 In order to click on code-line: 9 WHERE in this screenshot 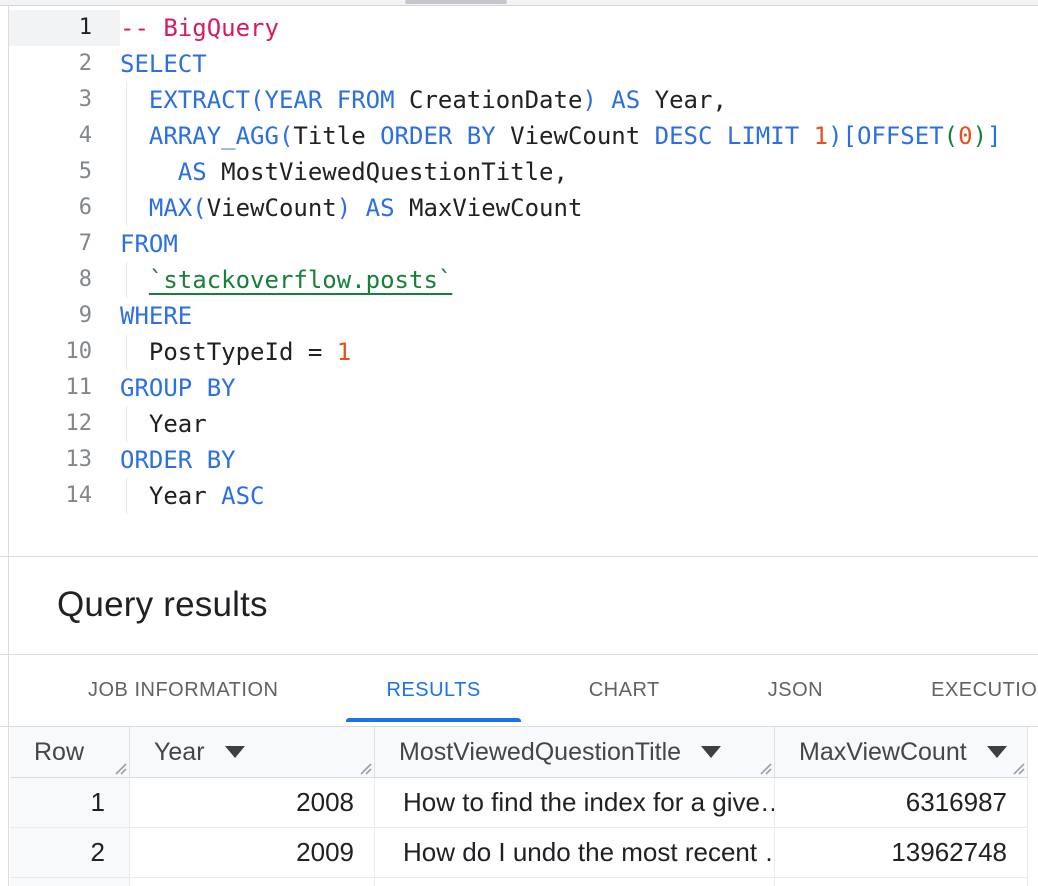, I will do `click(519, 316)`.